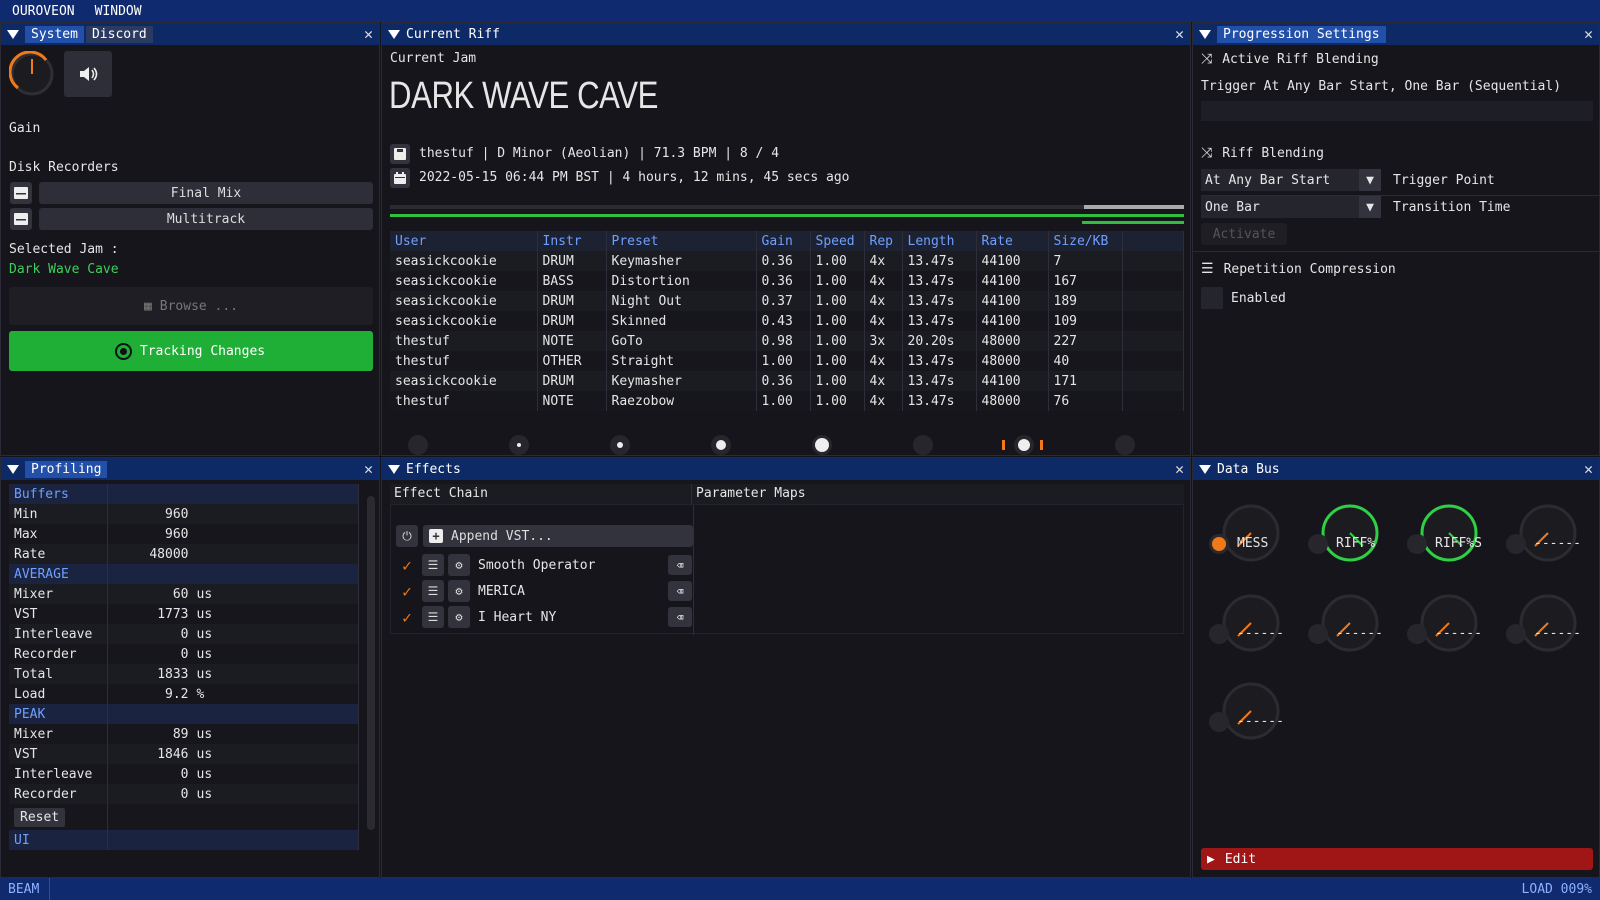 This screenshot has width=1600, height=900. I want to click on metric-name: Load, so click(58, 694).